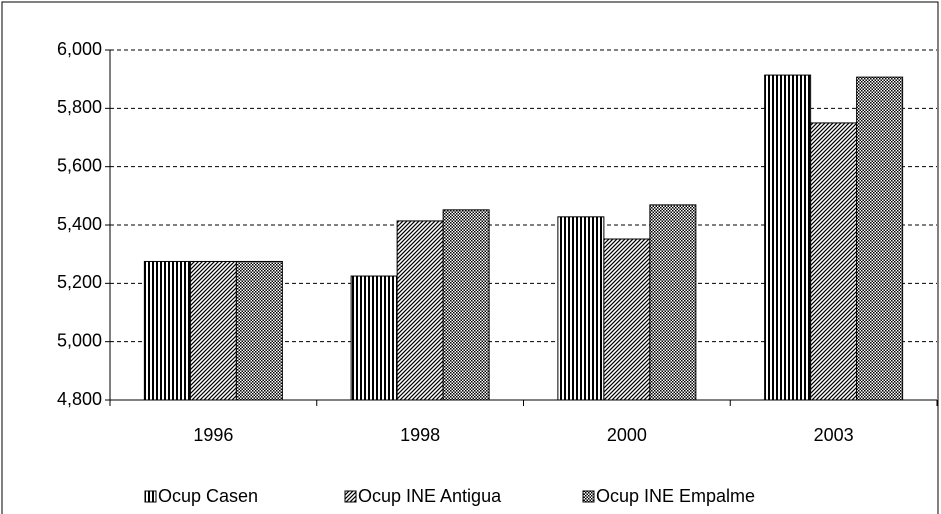  Describe the element at coordinates (79, 165) in the screenshot. I see `y-tick-label: 5,600` at that location.